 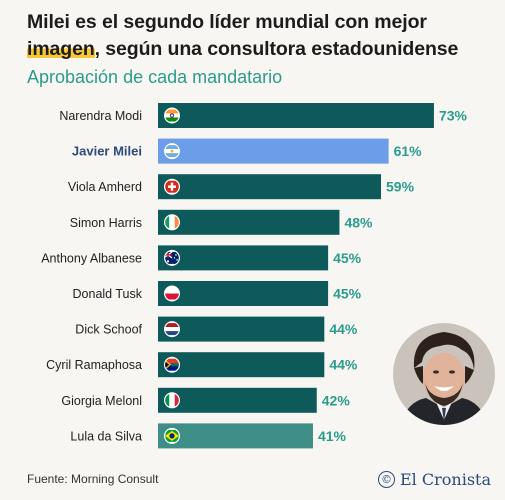 I want to click on category-label: Cyril Ramaphosa, so click(x=94, y=365).